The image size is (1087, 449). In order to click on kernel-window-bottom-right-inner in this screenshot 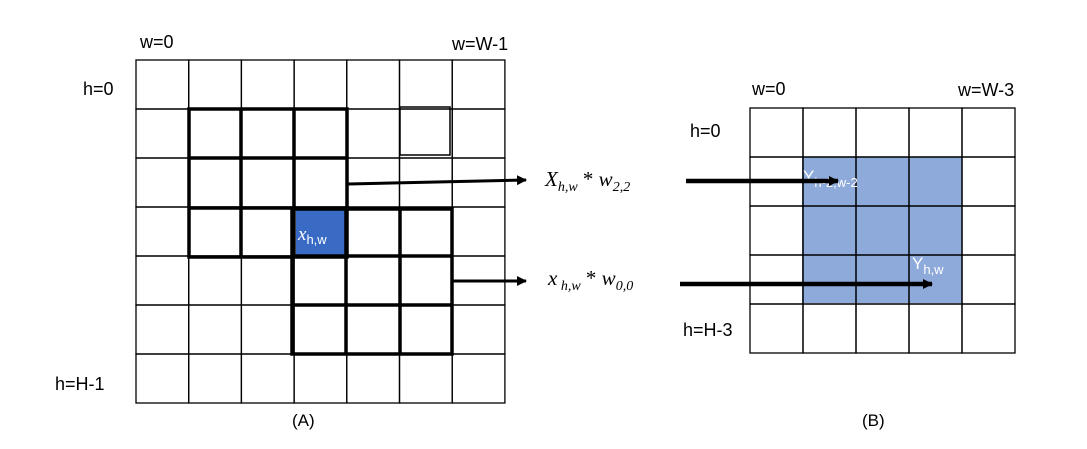, I will do `click(372, 281)`.